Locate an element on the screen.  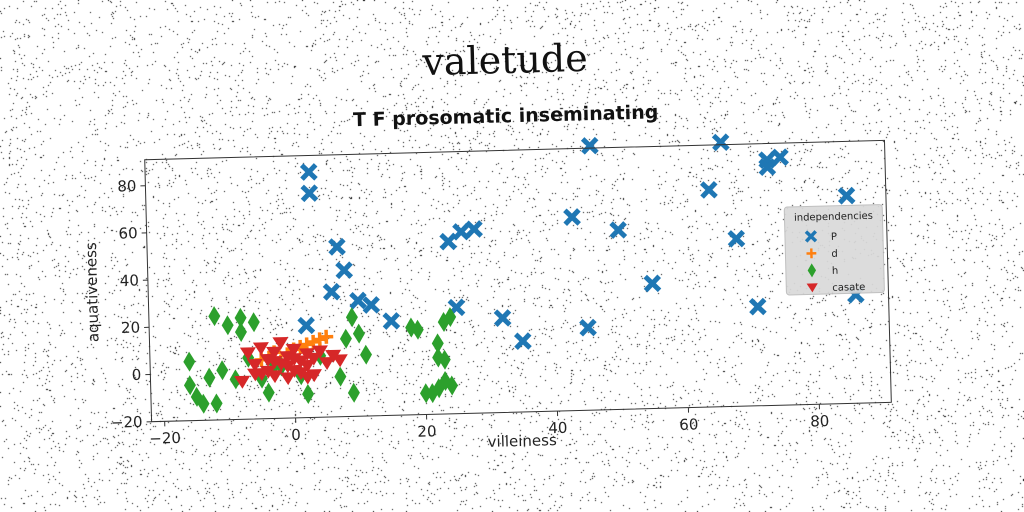
legend-label-d: d is located at coordinates (834, 254).